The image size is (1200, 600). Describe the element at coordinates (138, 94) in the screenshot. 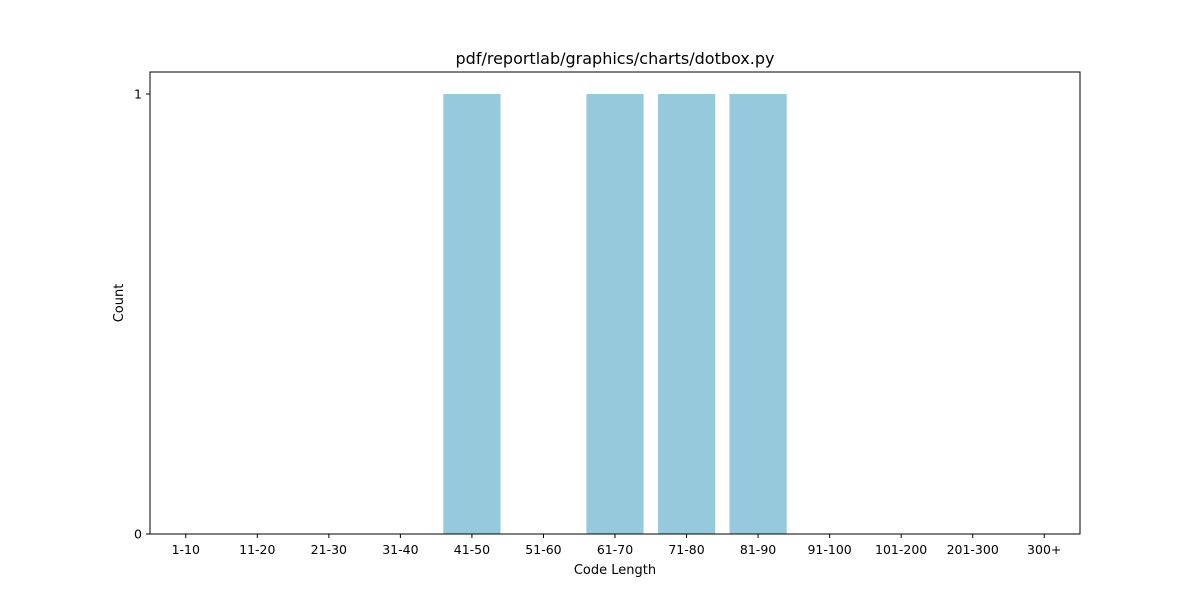

I see `y-tick-label: 1` at that location.